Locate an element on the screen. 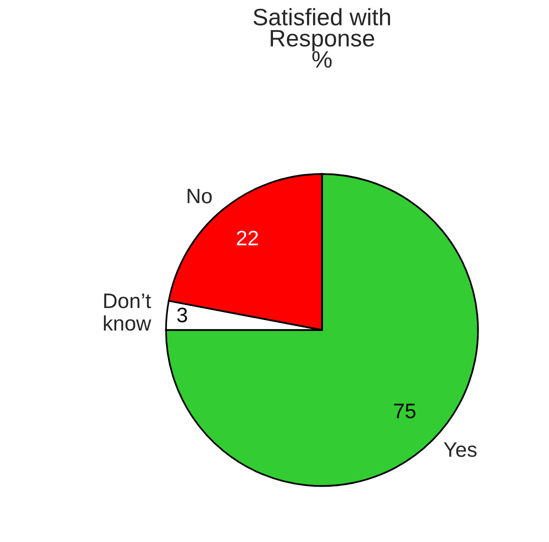  data-label: 3 is located at coordinates (182, 315).